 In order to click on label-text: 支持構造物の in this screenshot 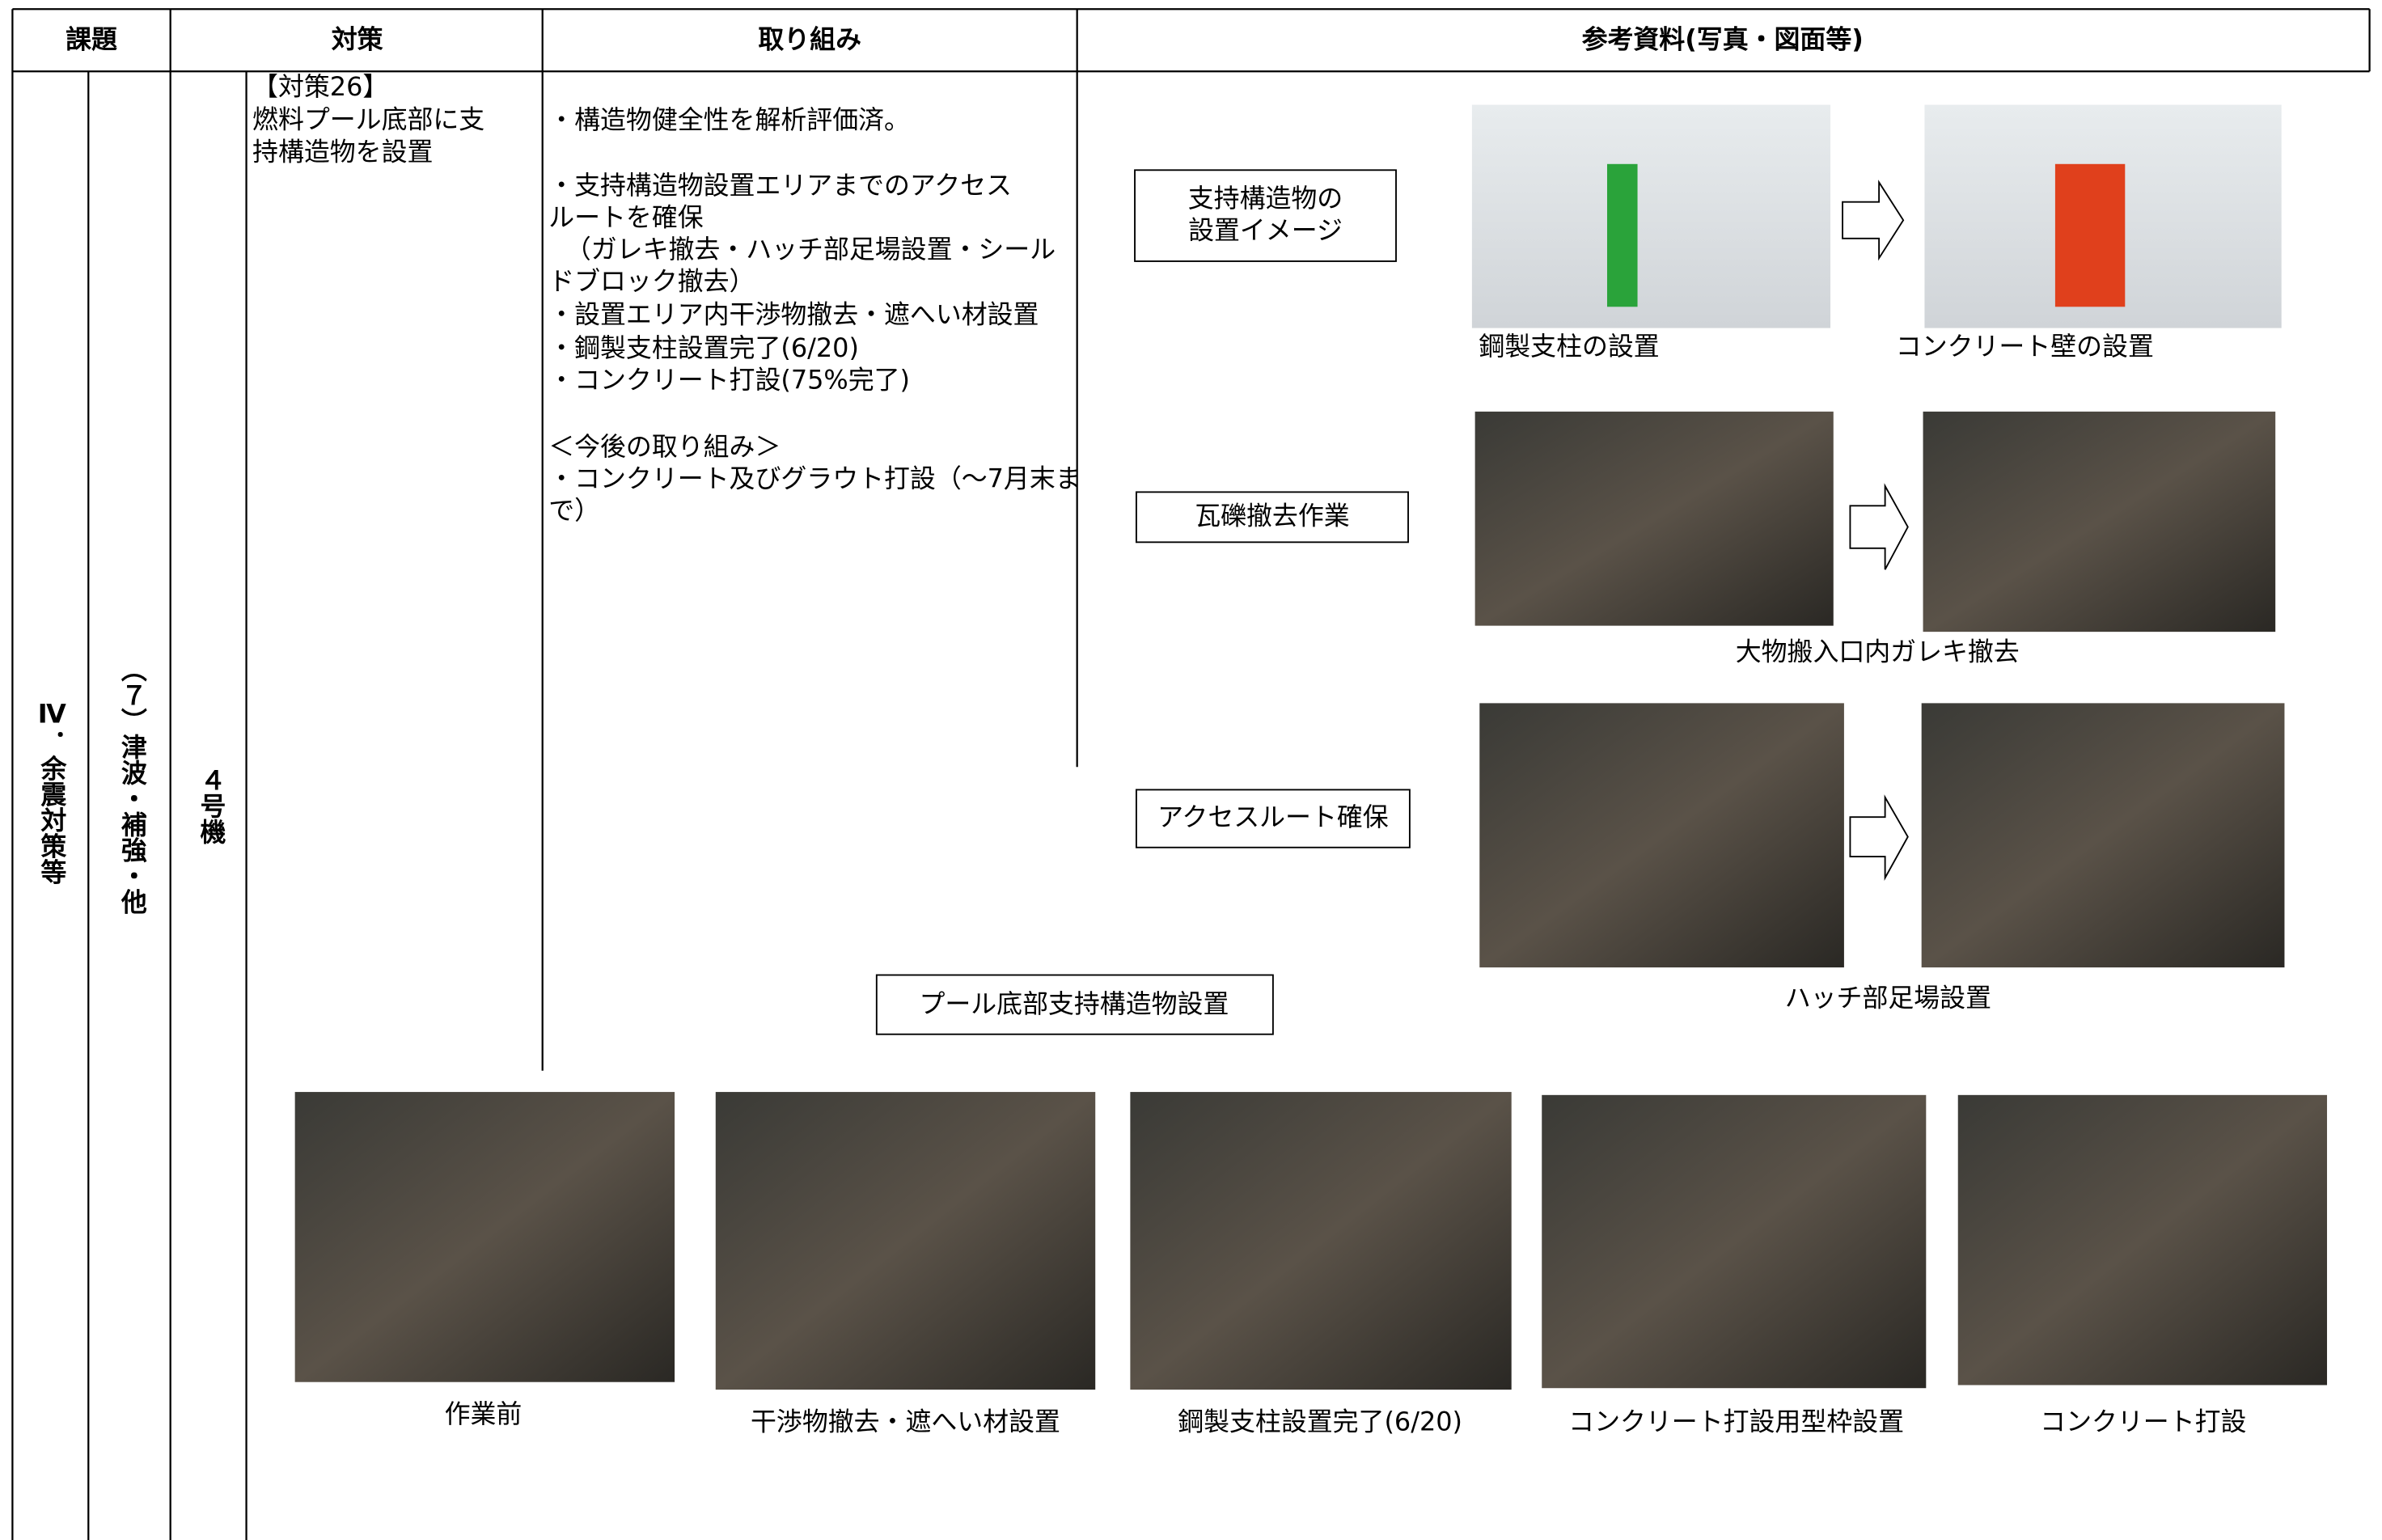, I will do `click(1265, 198)`.